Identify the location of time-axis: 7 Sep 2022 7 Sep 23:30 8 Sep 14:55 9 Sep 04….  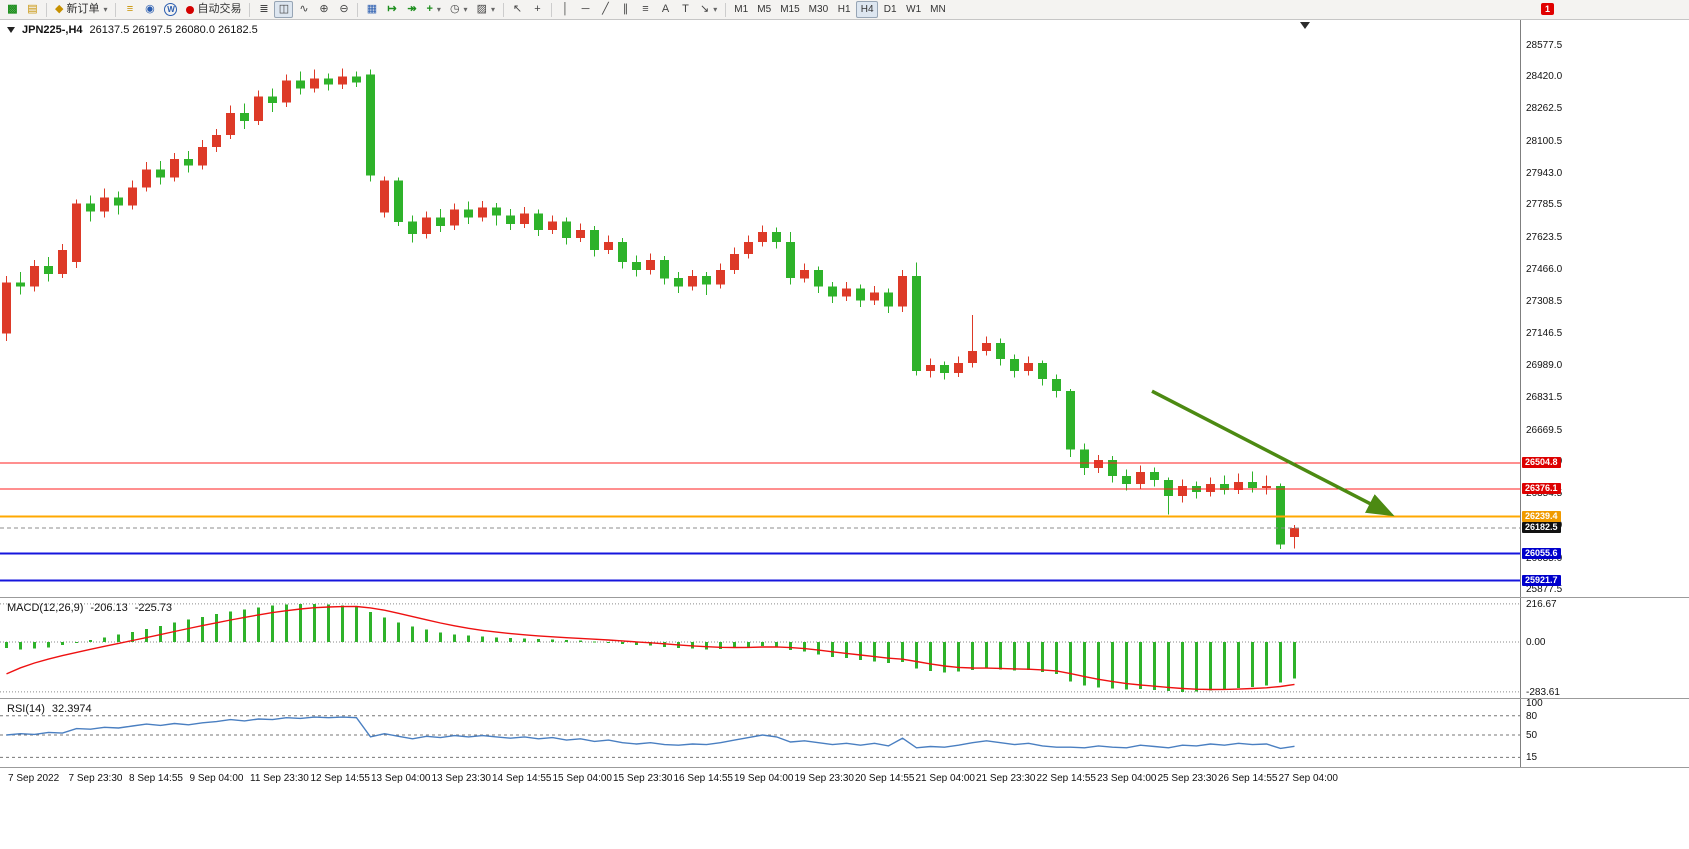
(844, 778).